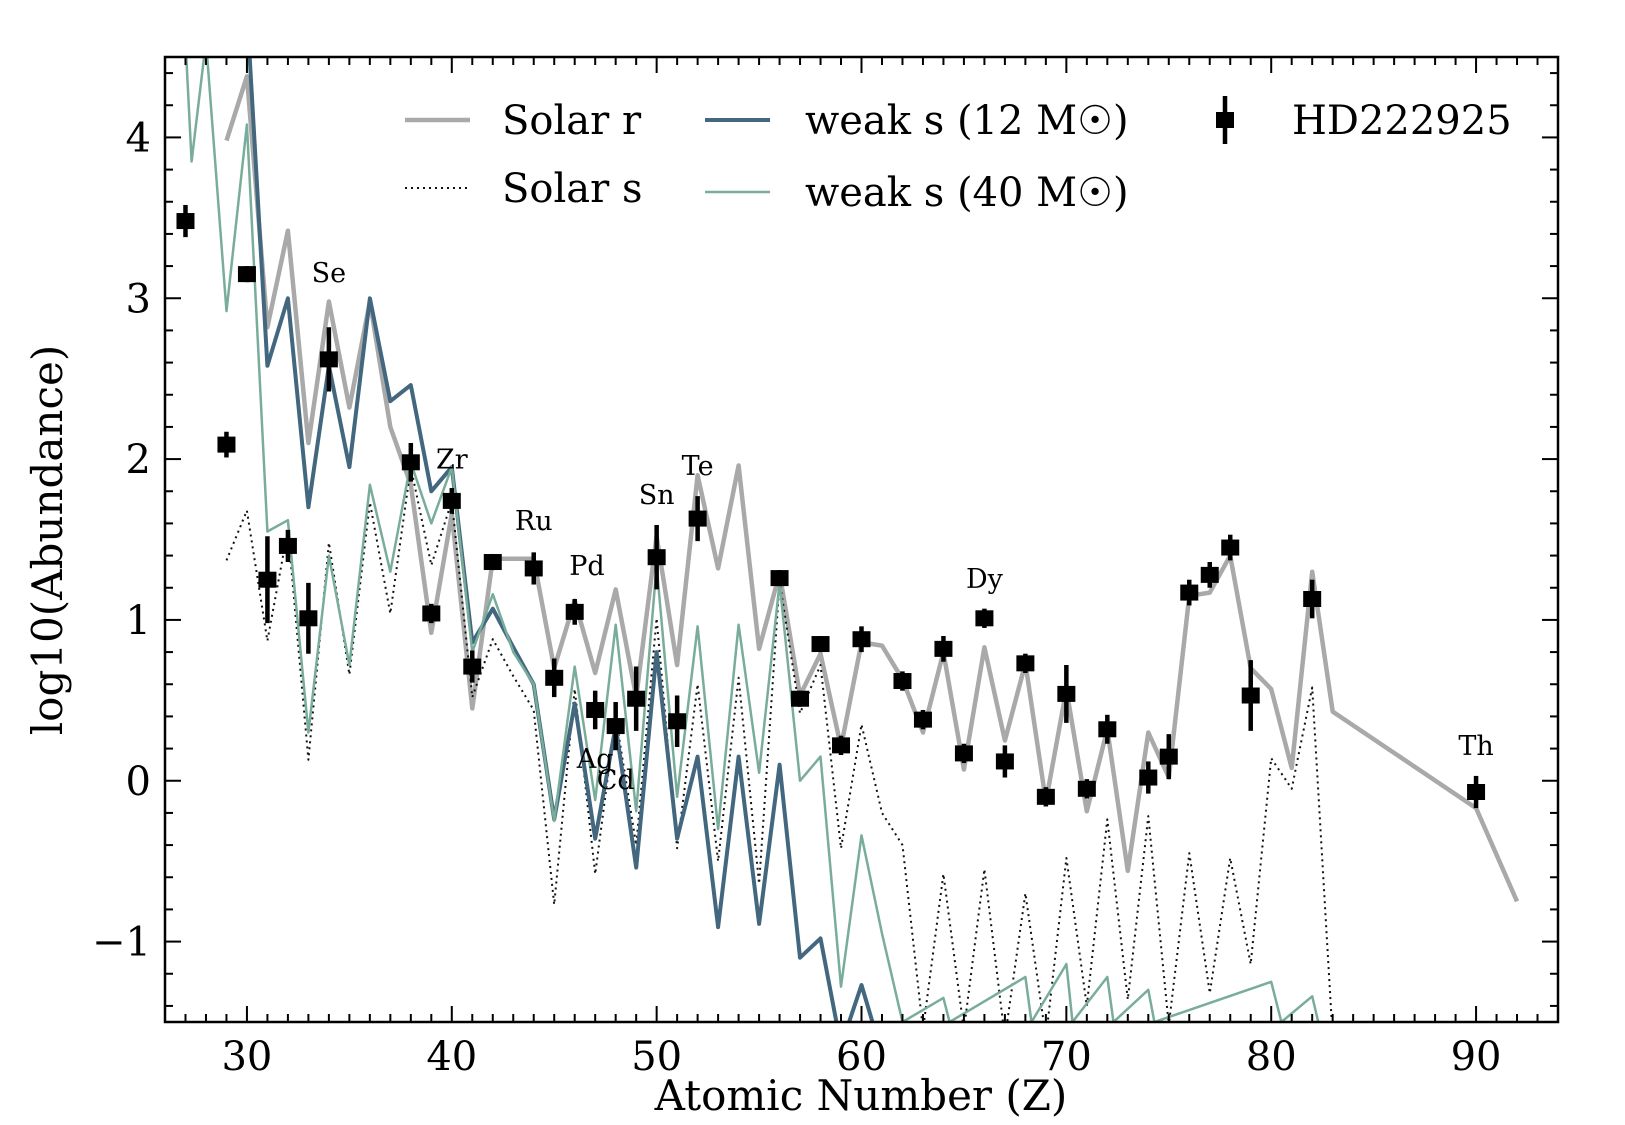 This screenshot has width=1625, height=1125. What do you see at coordinates (246, 1057) in the screenshot?
I see `x-tick-label: 30` at bounding box center [246, 1057].